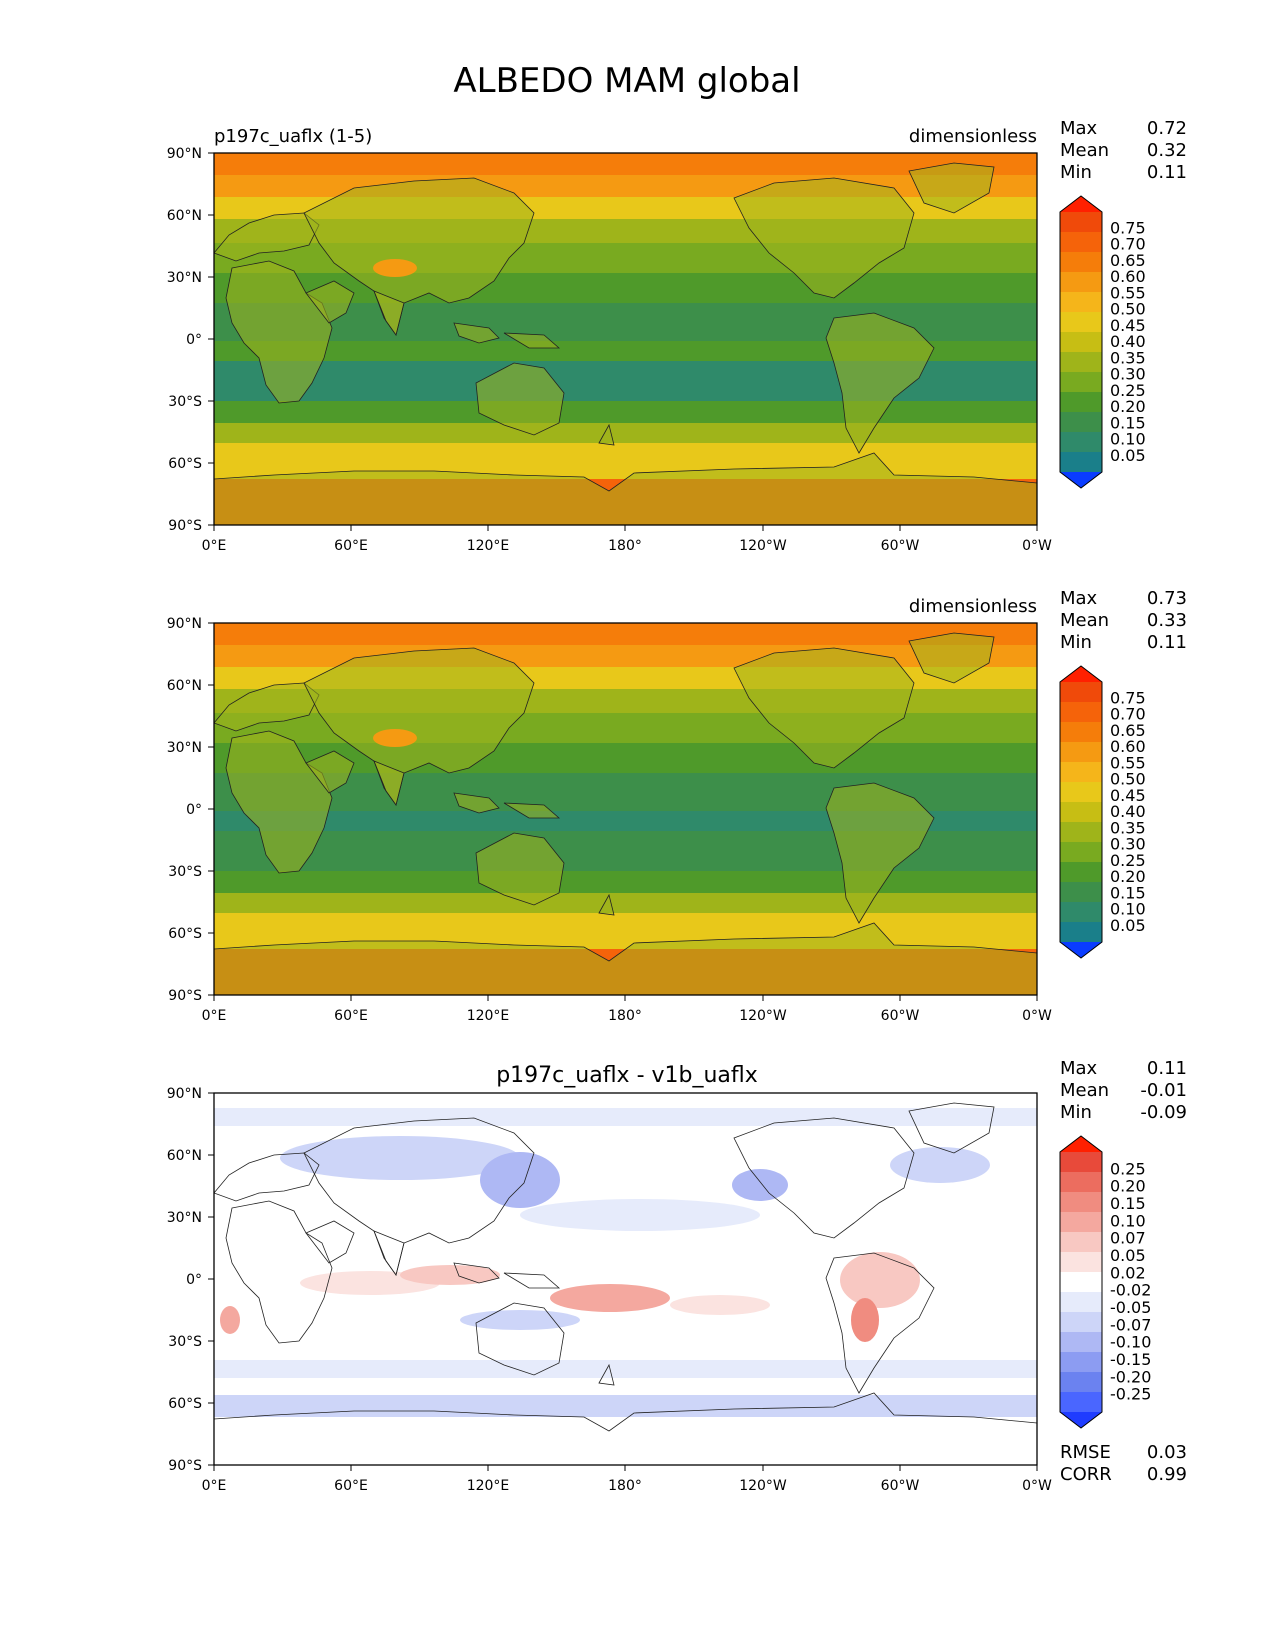 The height and width of the screenshot is (1650, 1275). I want to click on stat-label: CORR, so click(1086, 1474).